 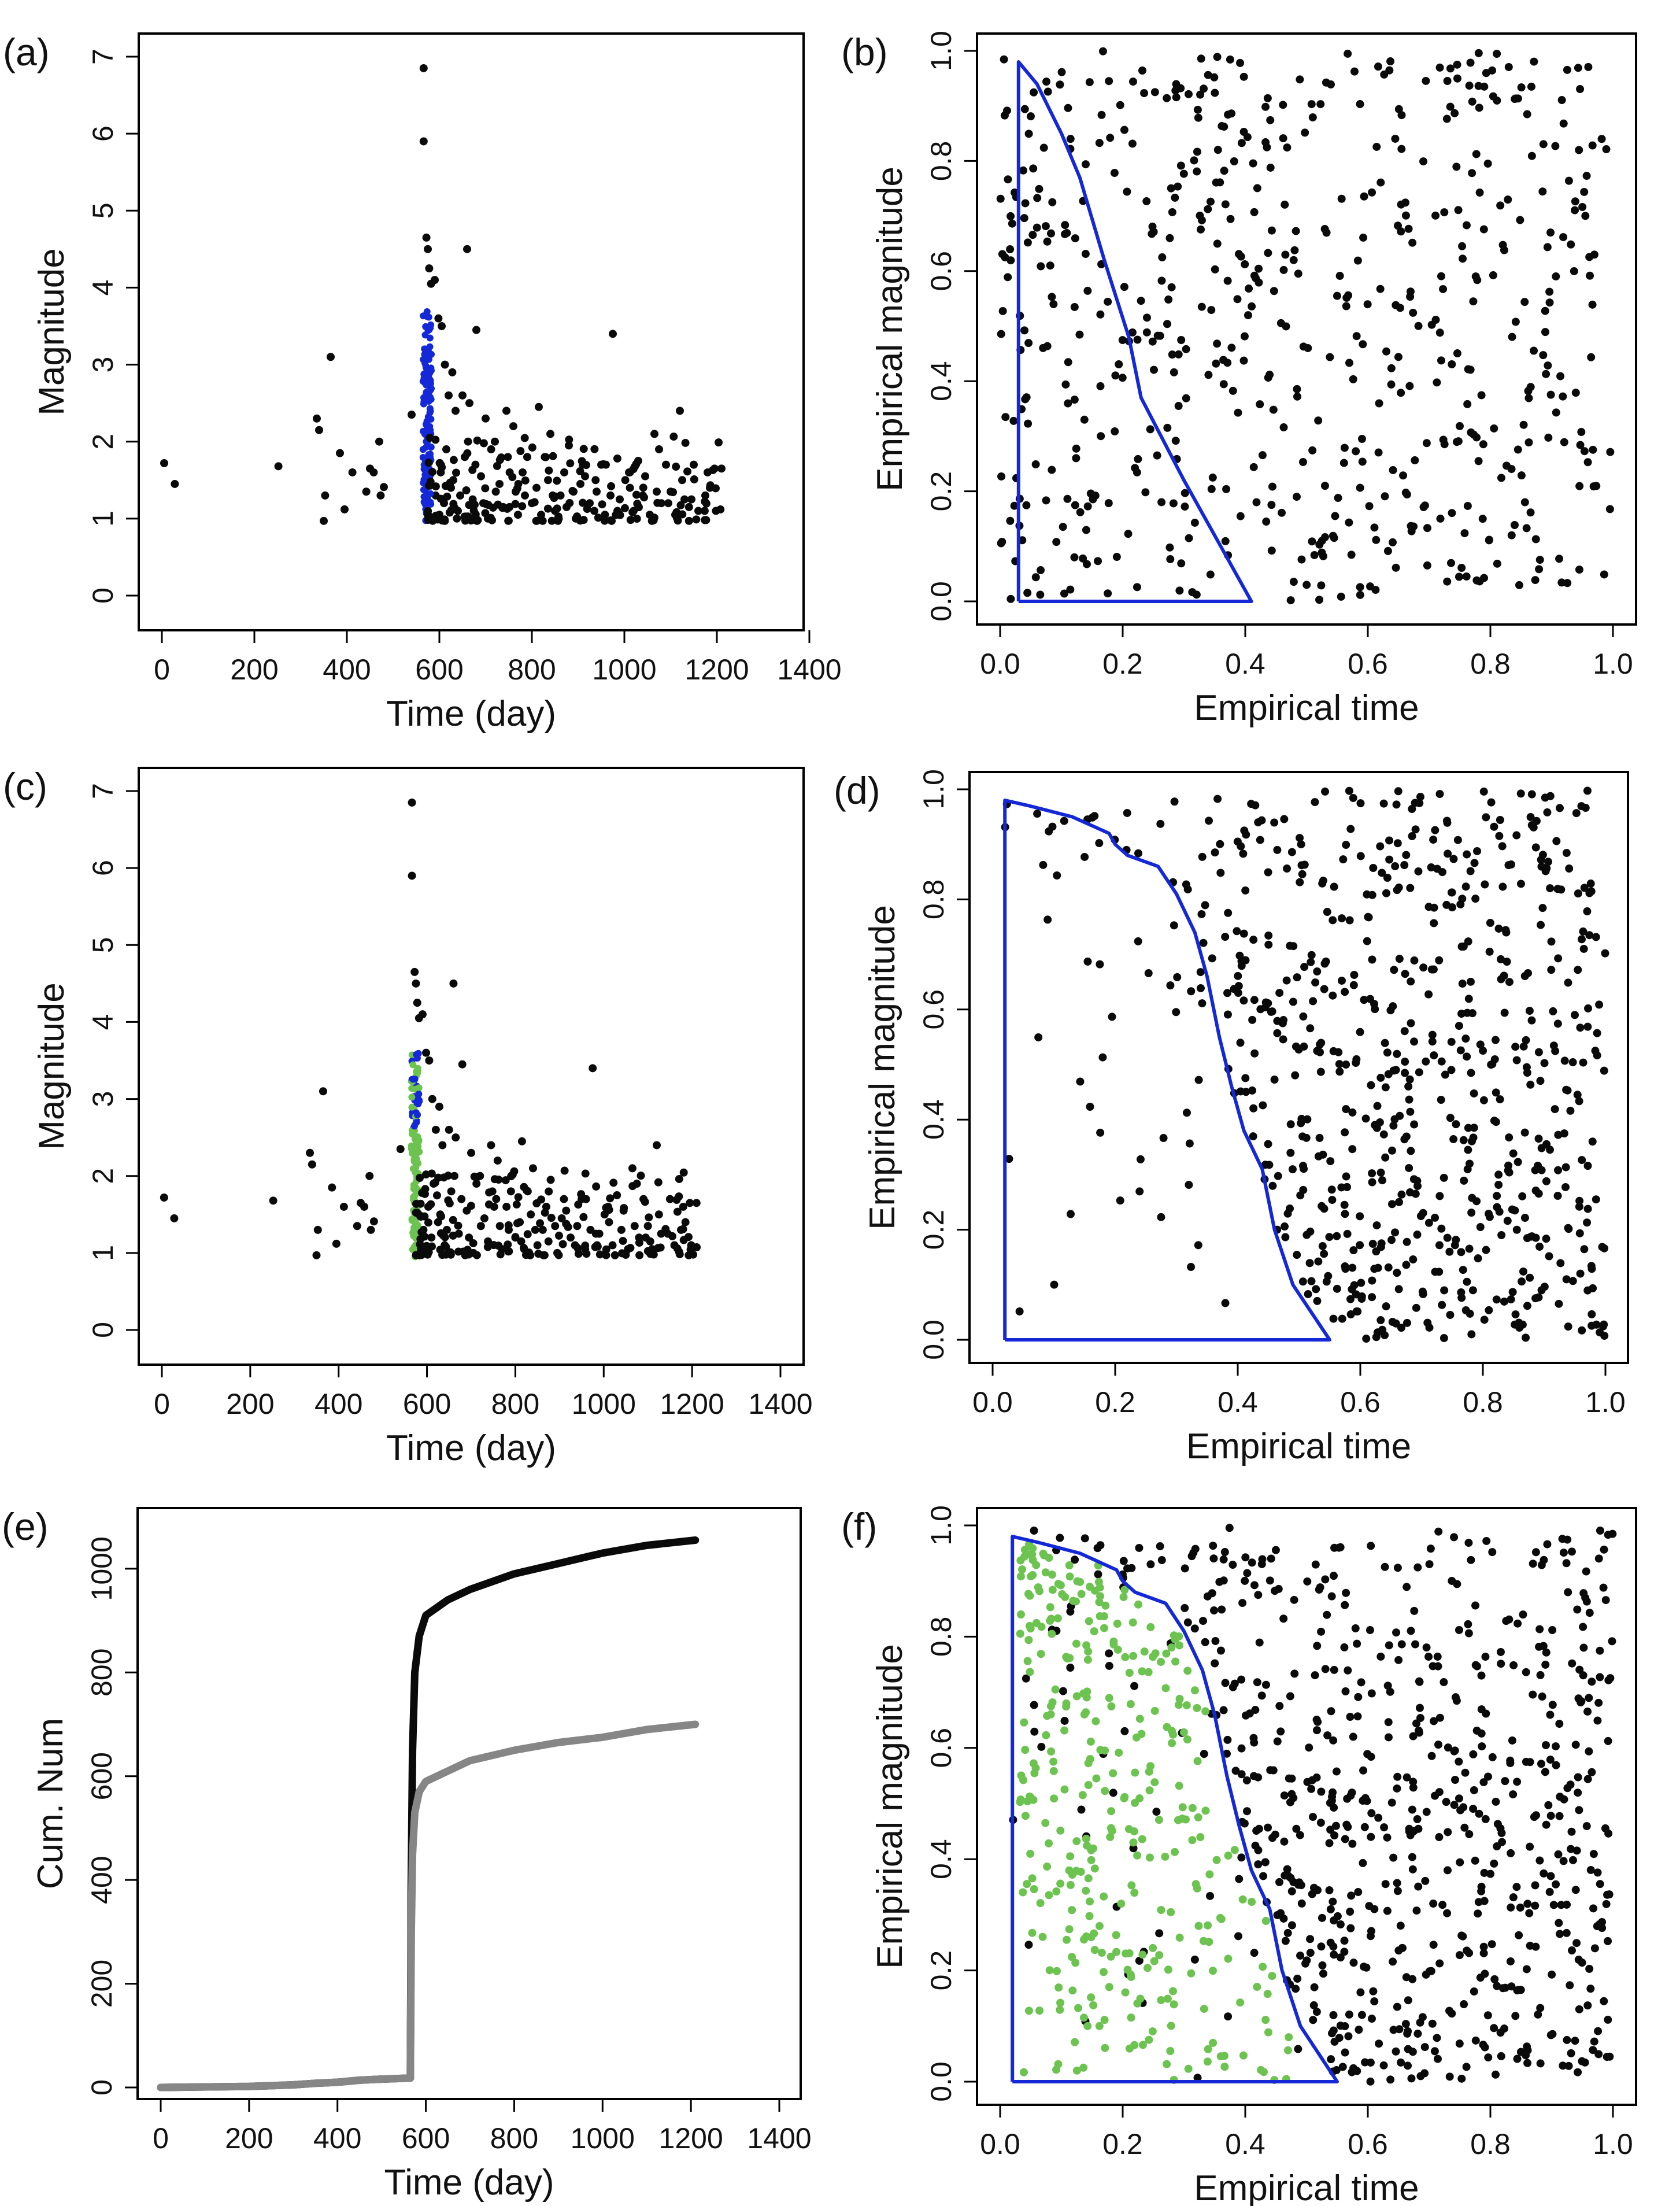 What do you see at coordinates (934, 1340) in the screenshot?
I see `panel-d-ytick-label: 0.0` at bounding box center [934, 1340].